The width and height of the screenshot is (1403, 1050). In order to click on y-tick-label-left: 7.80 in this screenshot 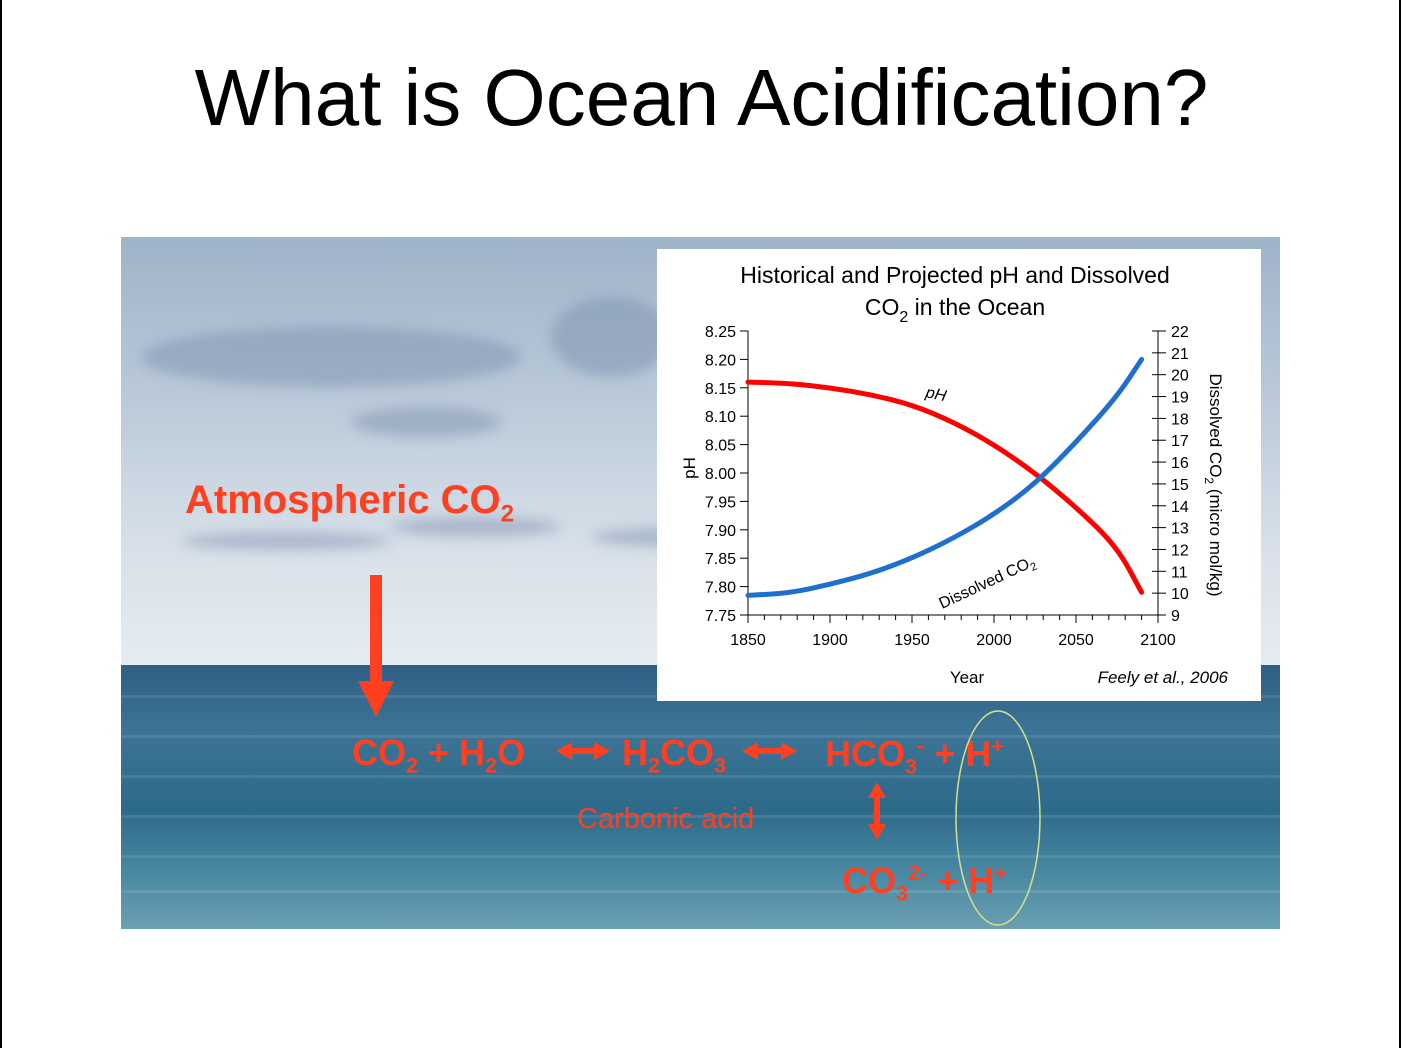, I will do `click(720, 588)`.